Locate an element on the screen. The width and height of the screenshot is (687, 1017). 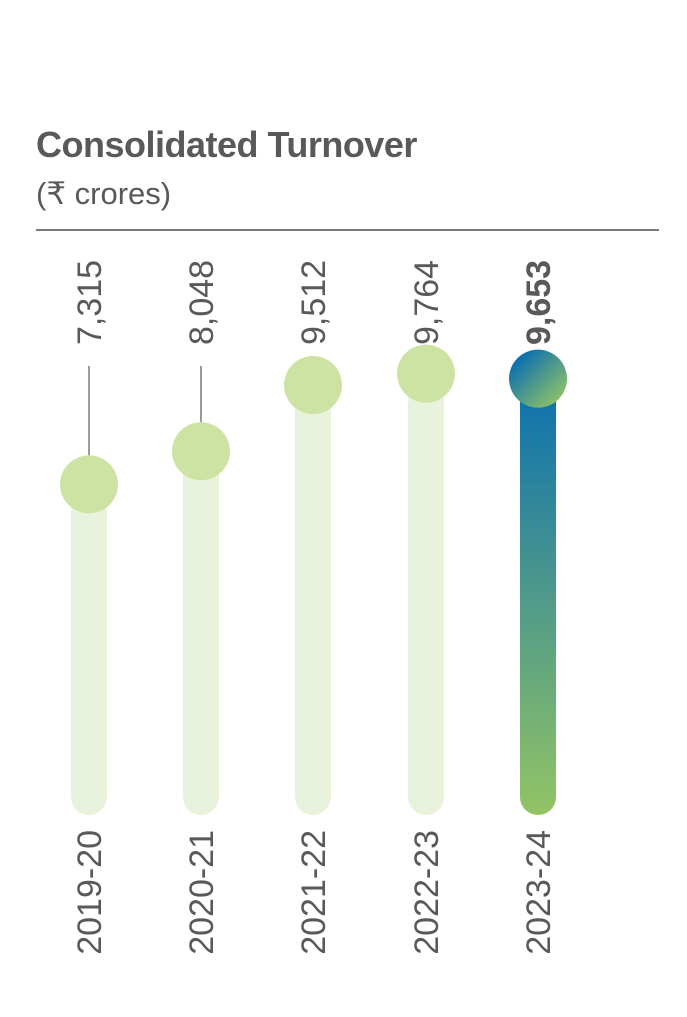
chart-title: Consolidated Turnover is located at coordinates (226, 144).